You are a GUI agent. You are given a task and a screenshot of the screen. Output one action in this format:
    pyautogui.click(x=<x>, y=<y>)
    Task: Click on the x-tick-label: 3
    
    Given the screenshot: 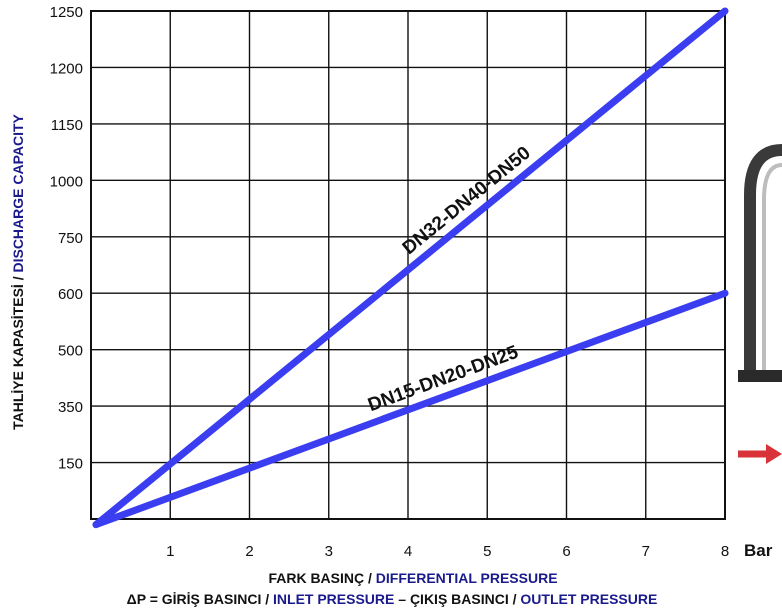 What is the action you would take?
    pyautogui.click(x=329, y=551)
    